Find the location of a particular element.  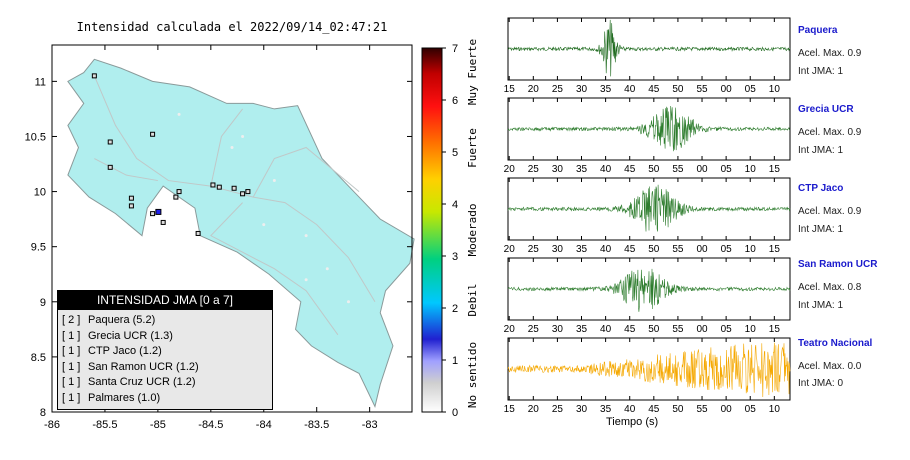

legend-station: Palmares (1.0) is located at coordinates (124, 397).